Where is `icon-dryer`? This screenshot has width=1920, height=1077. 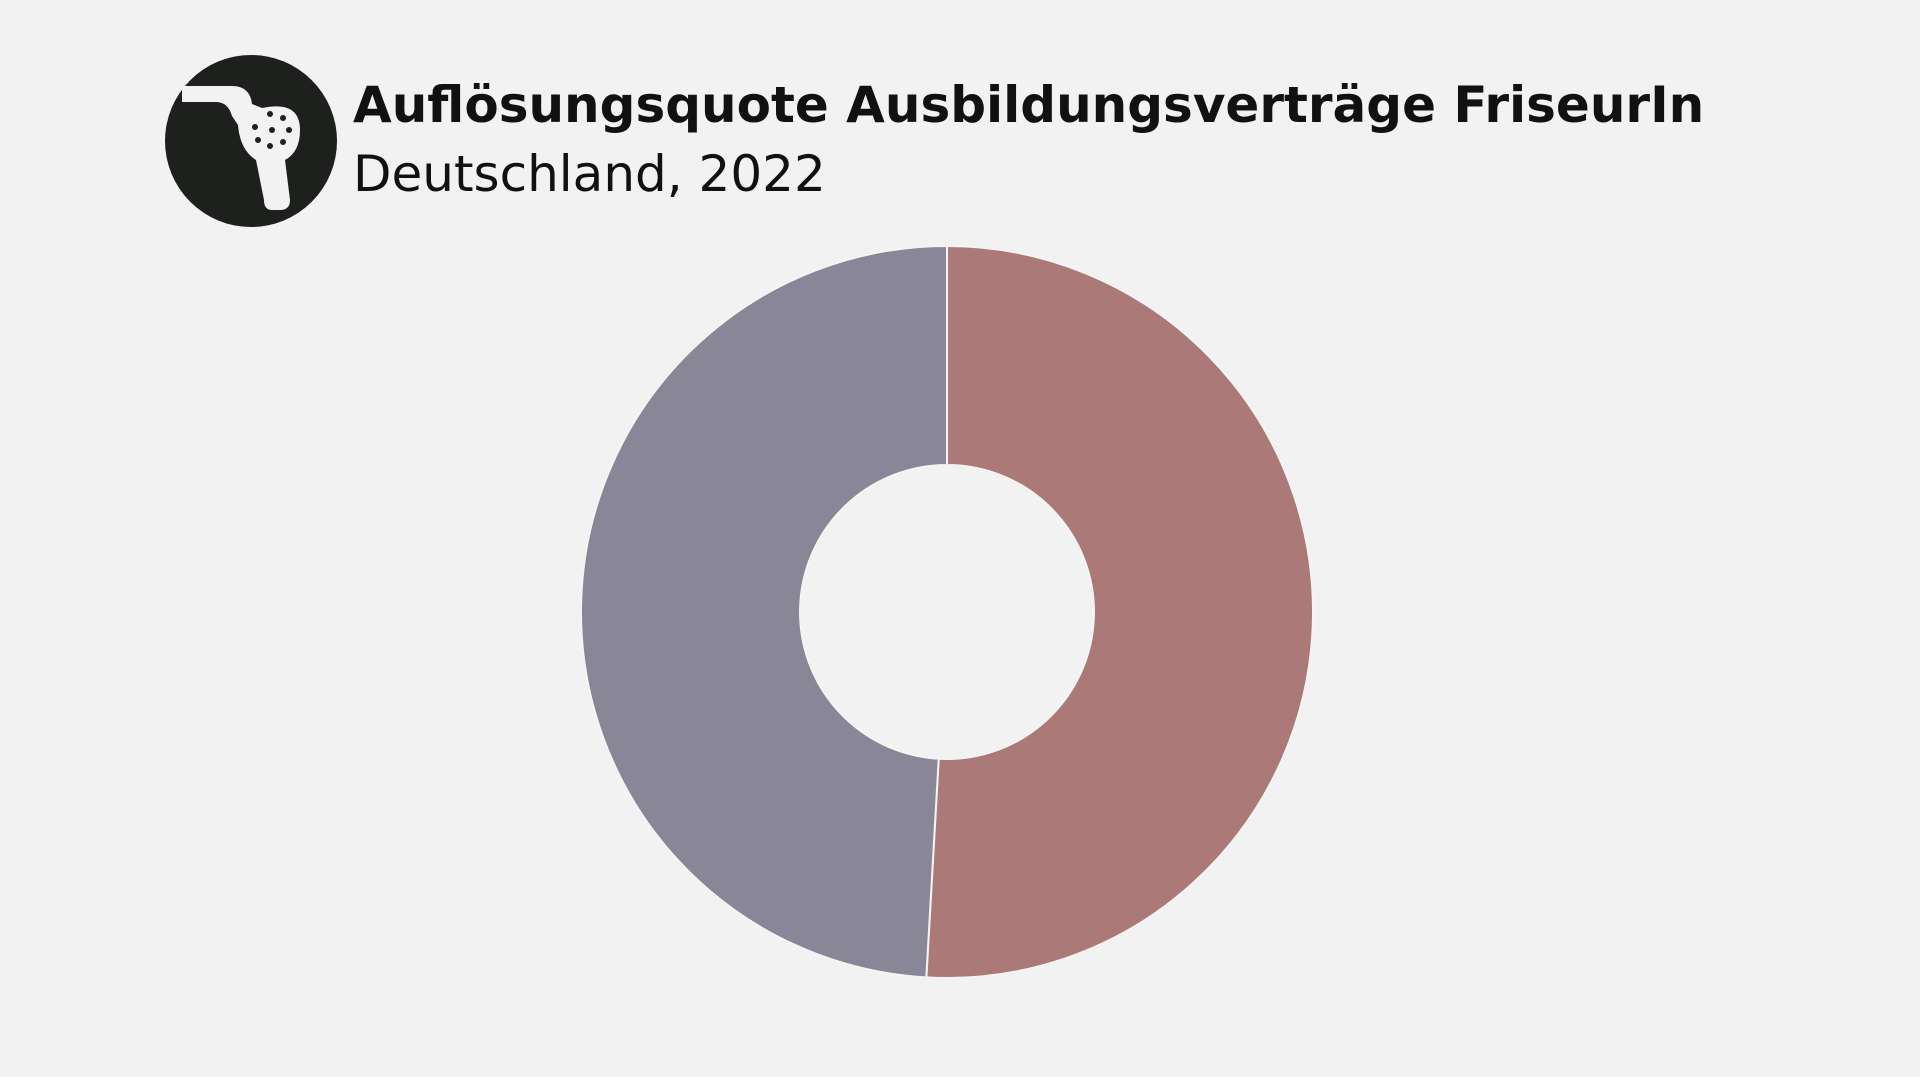
icon-dryer is located at coordinates (241, 148).